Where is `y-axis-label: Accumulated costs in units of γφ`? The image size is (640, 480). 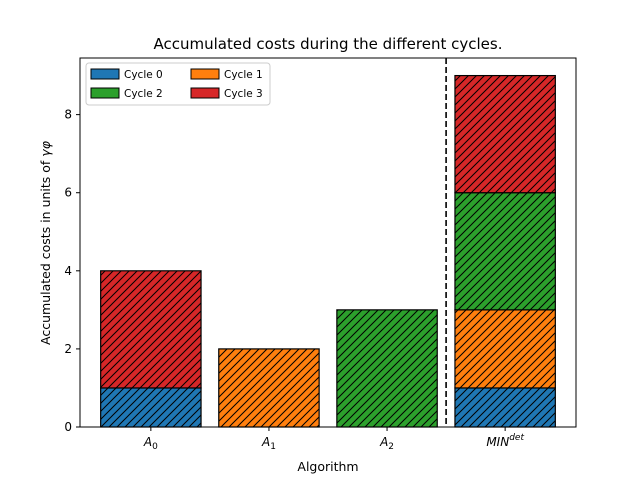
y-axis-label: Accumulated costs in units of γφ is located at coordinates (45, 242).